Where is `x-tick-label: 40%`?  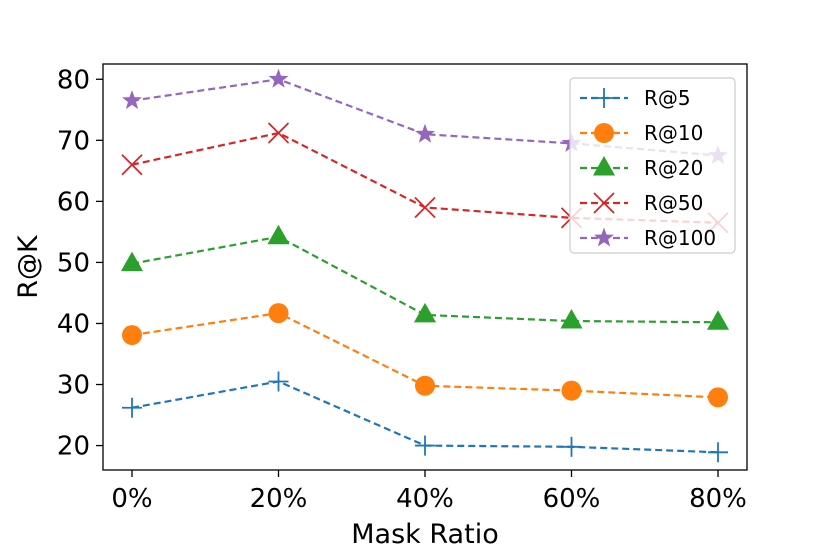
x-tick-label: 40% is located at coordinates (425, 499).